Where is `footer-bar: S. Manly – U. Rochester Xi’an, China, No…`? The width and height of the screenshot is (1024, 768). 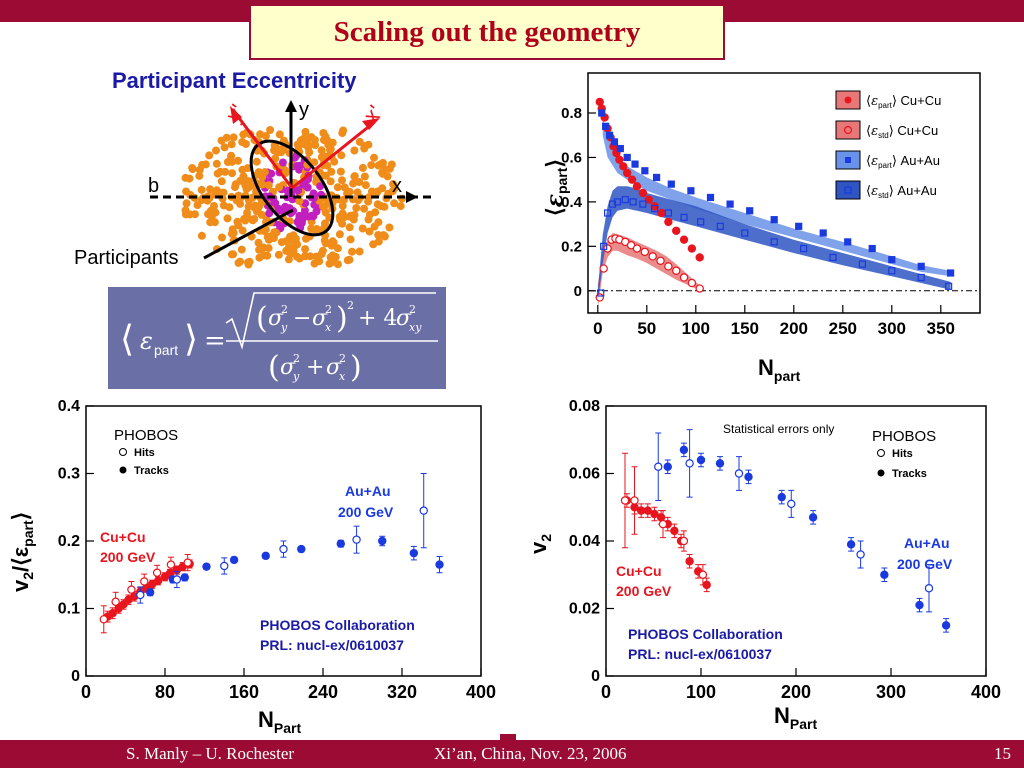
footer-bar: S. Manly – U. Rochester Xi’an, China, No… is located at coordinates (512, 754).